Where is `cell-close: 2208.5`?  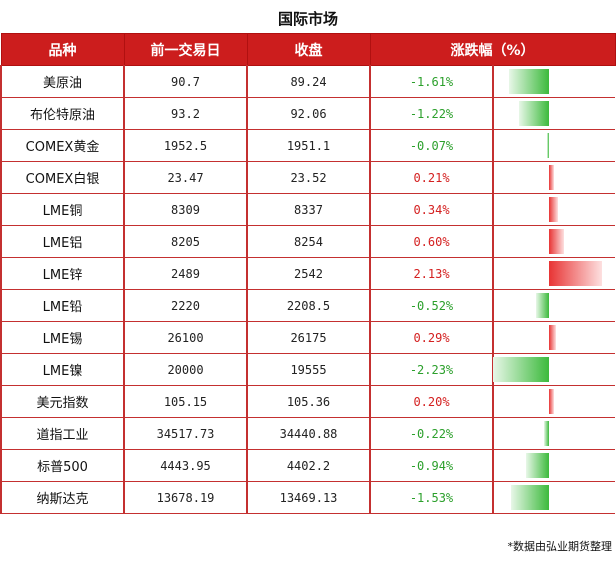 cell-close: 2208.5 is located at coordinates (308, 305).